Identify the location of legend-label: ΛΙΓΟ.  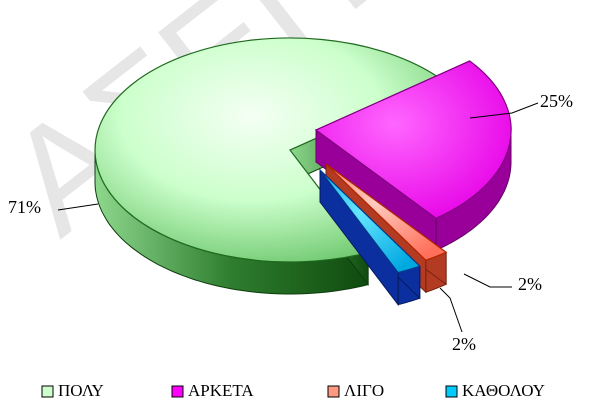
(364, 390).